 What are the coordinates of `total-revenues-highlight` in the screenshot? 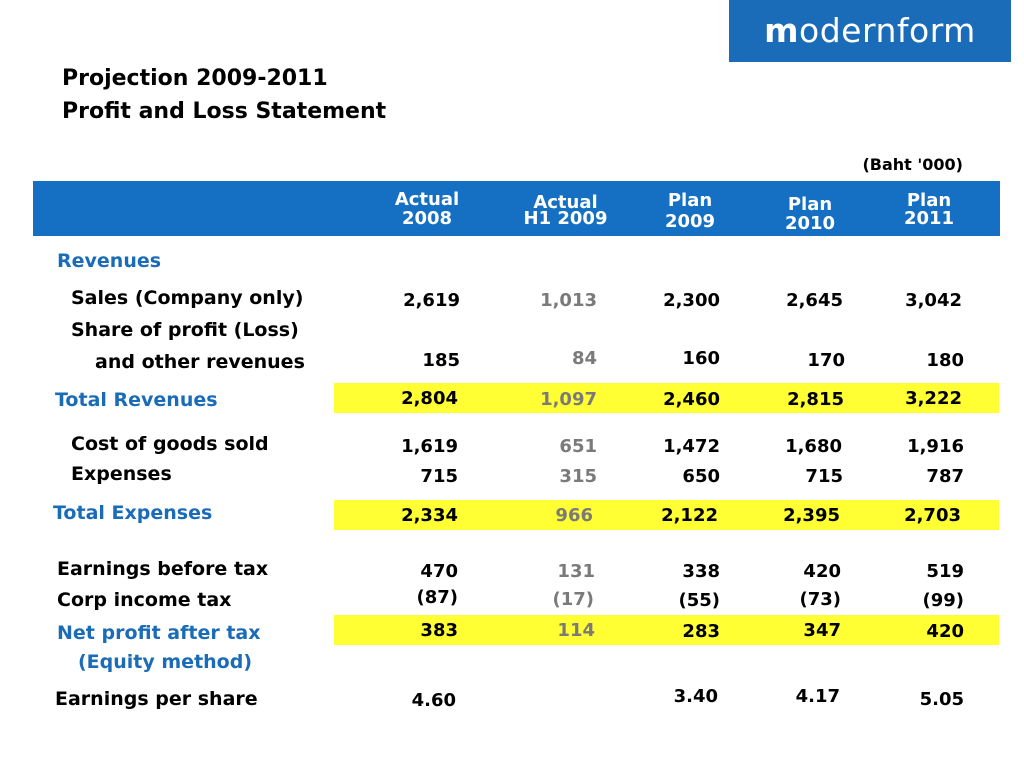 It's located at (666, 398).